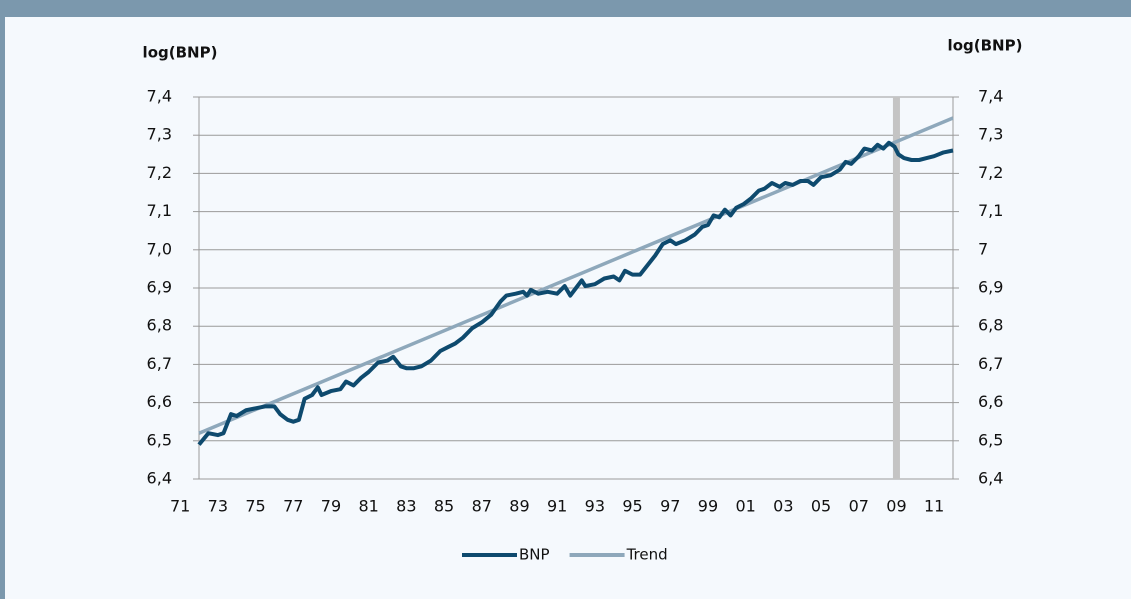 The image size is (1131, 599). I want to click on x-tick-label: 09, so click(896, 506).